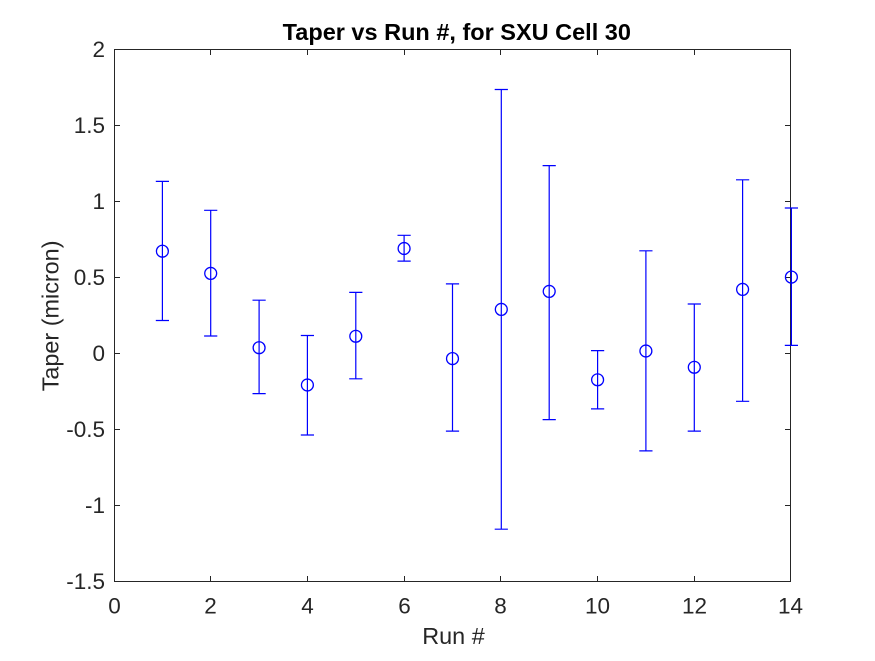  Describe the element at coordinates (98, 201) in the screenshot. I see `svg-text: 1` at that location.